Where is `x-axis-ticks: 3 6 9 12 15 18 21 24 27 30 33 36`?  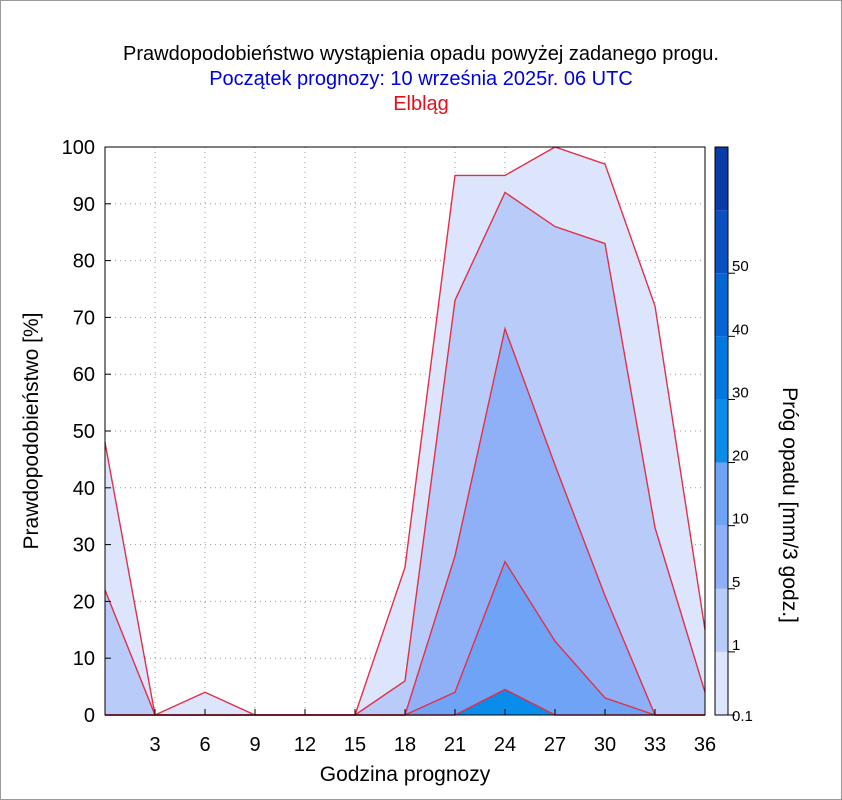
x-axis-ticks: 3 6 9 12 15 18 21 24 27 30 33 36 is located at coordinates (432, 732).